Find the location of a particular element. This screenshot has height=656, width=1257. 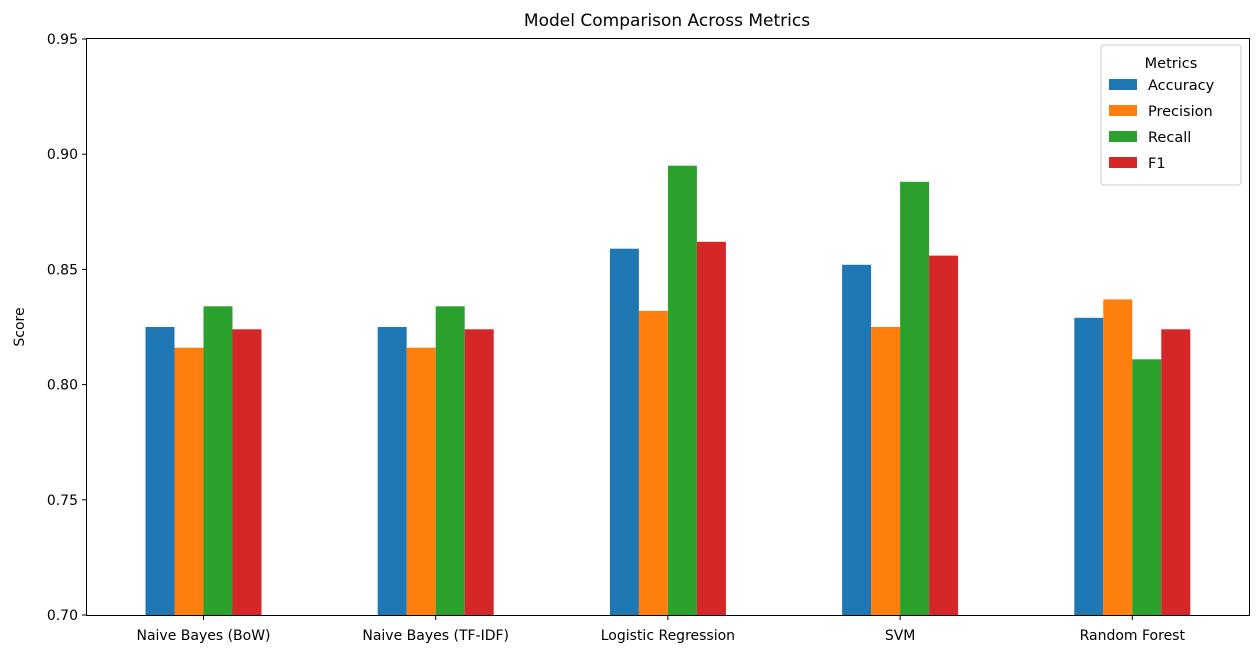

legend-swatch-recall is located at coordinates (1123, 136).